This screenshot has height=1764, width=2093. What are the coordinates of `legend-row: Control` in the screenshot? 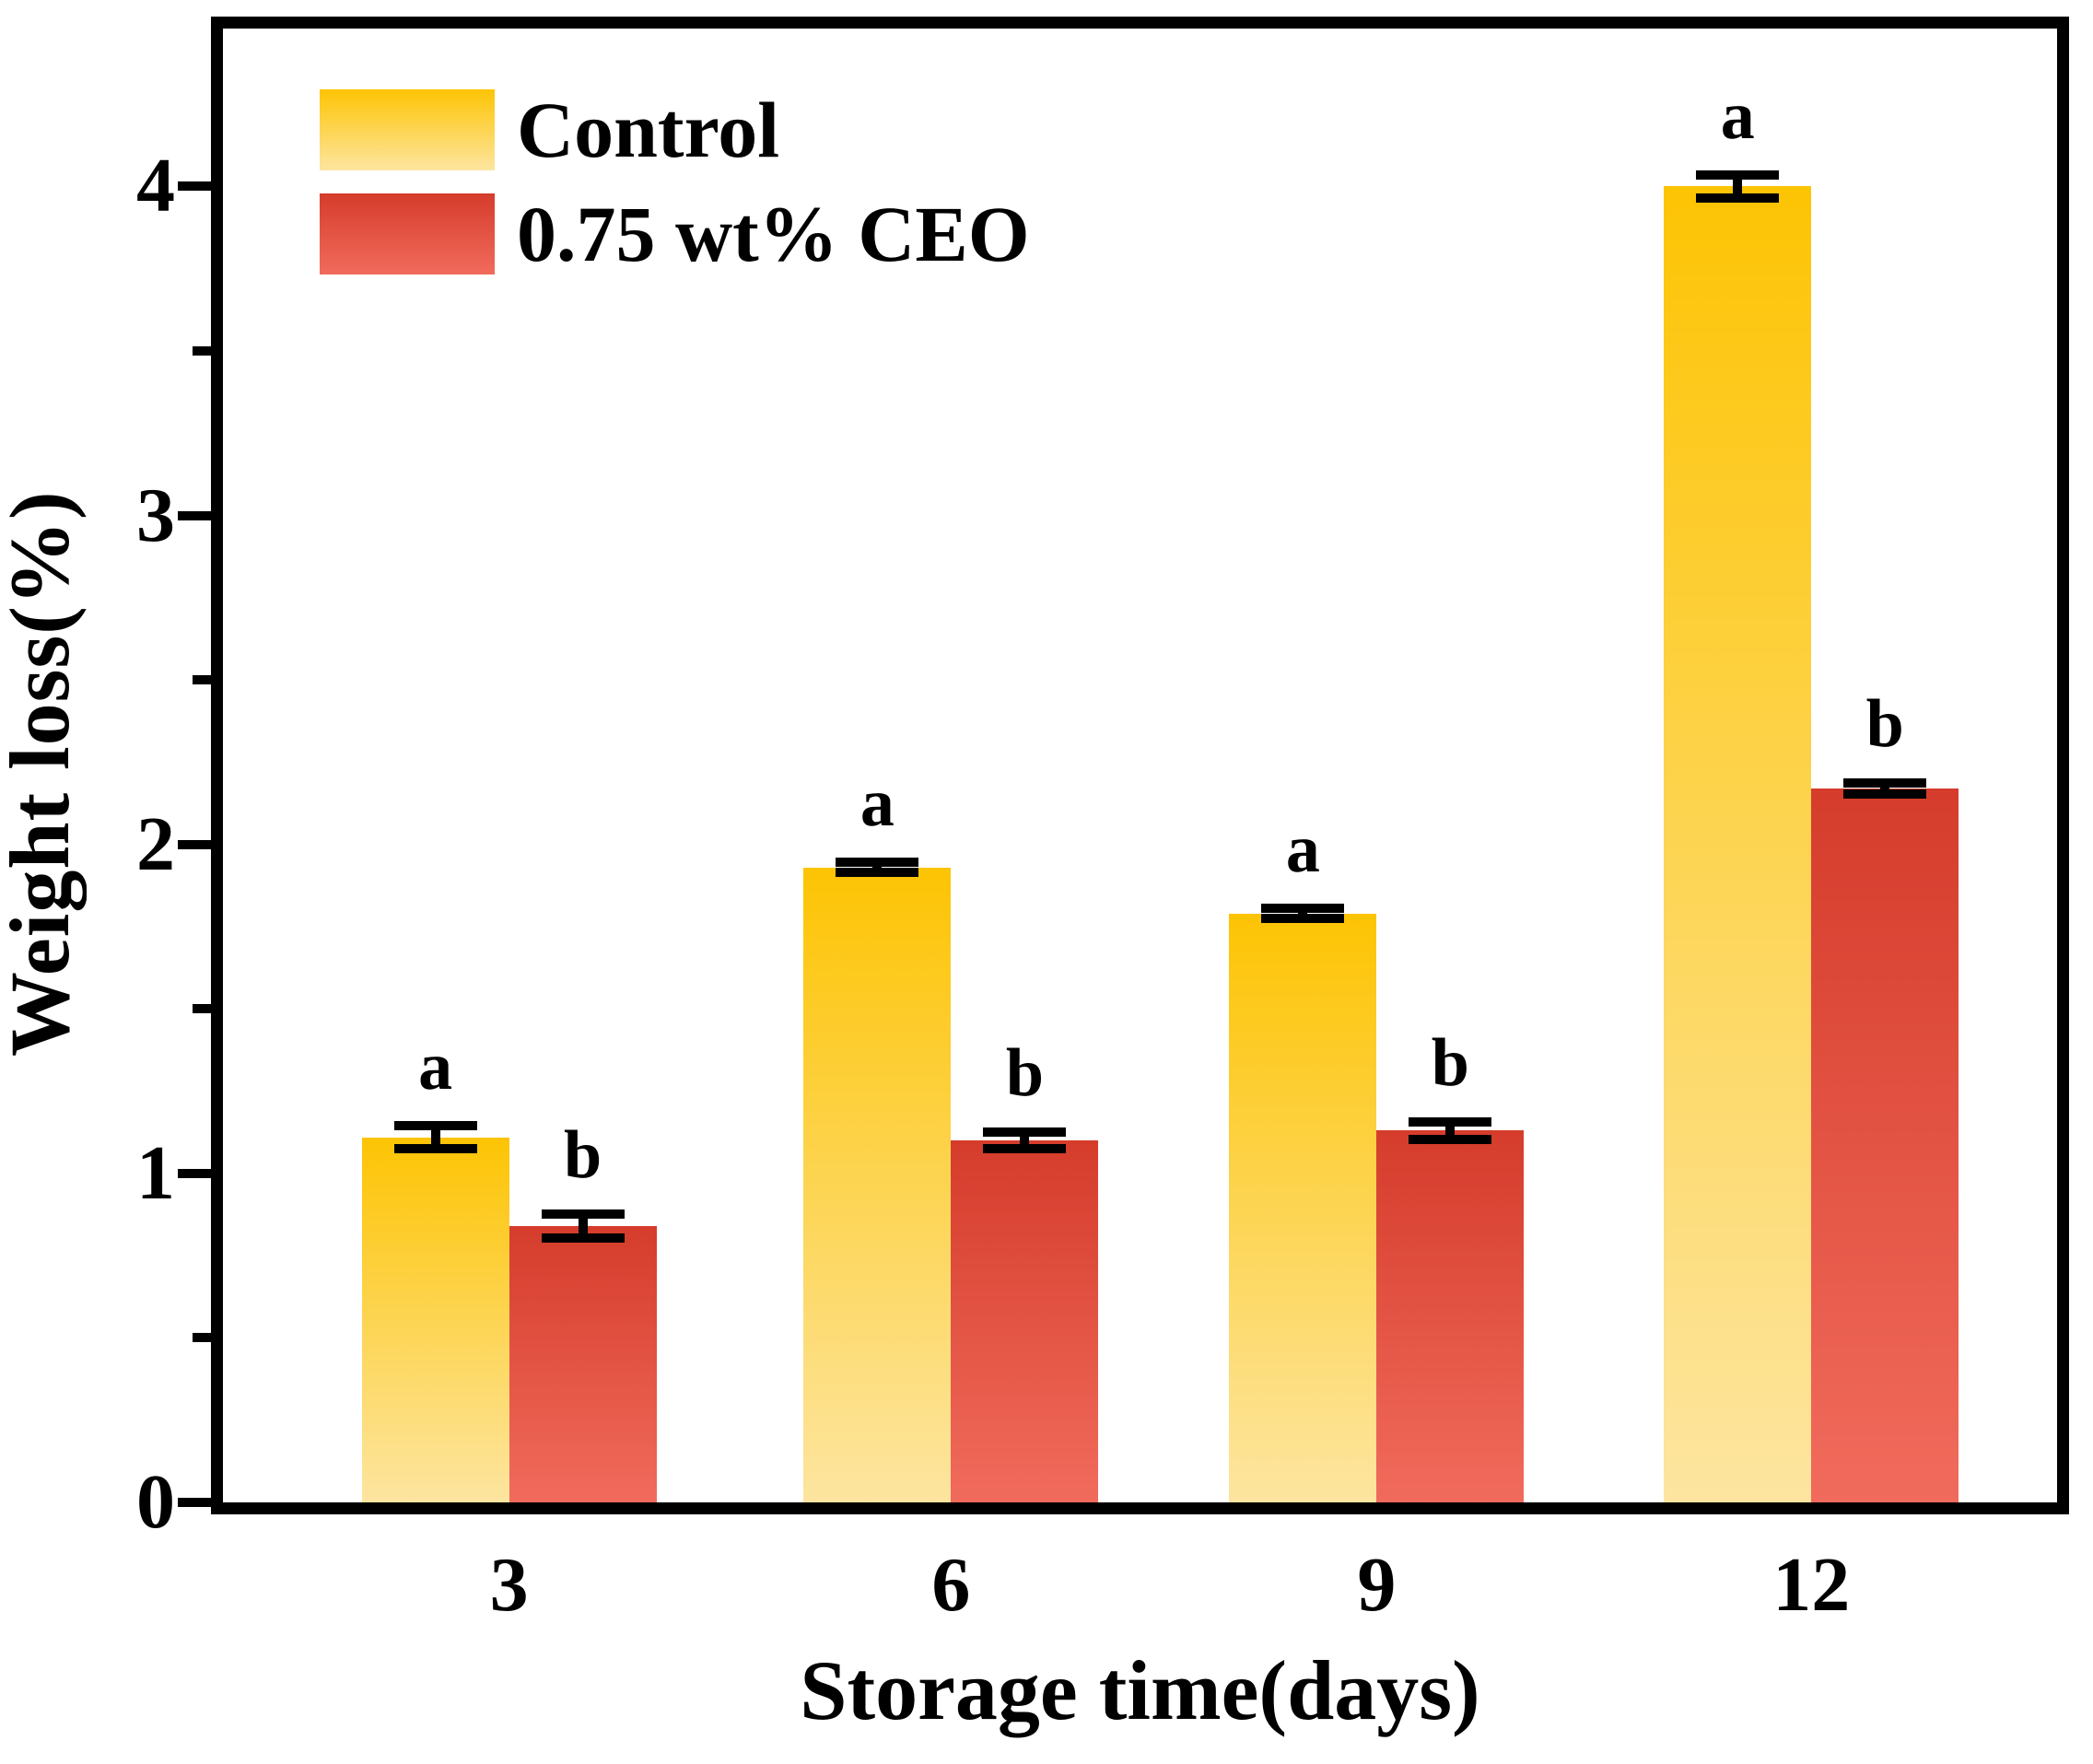 It's located at (675, 129).